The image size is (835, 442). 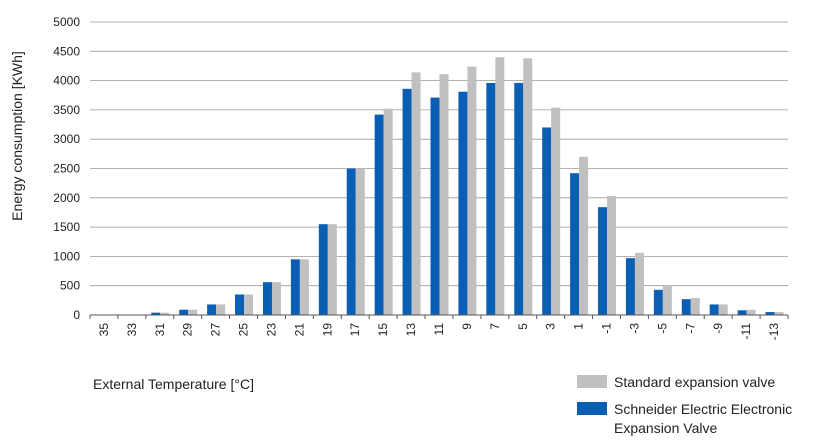 What do you see at coordinates (244, 330) in the screenshot?
I see `x-tick-label: 25` at bounding box center [244, 330].